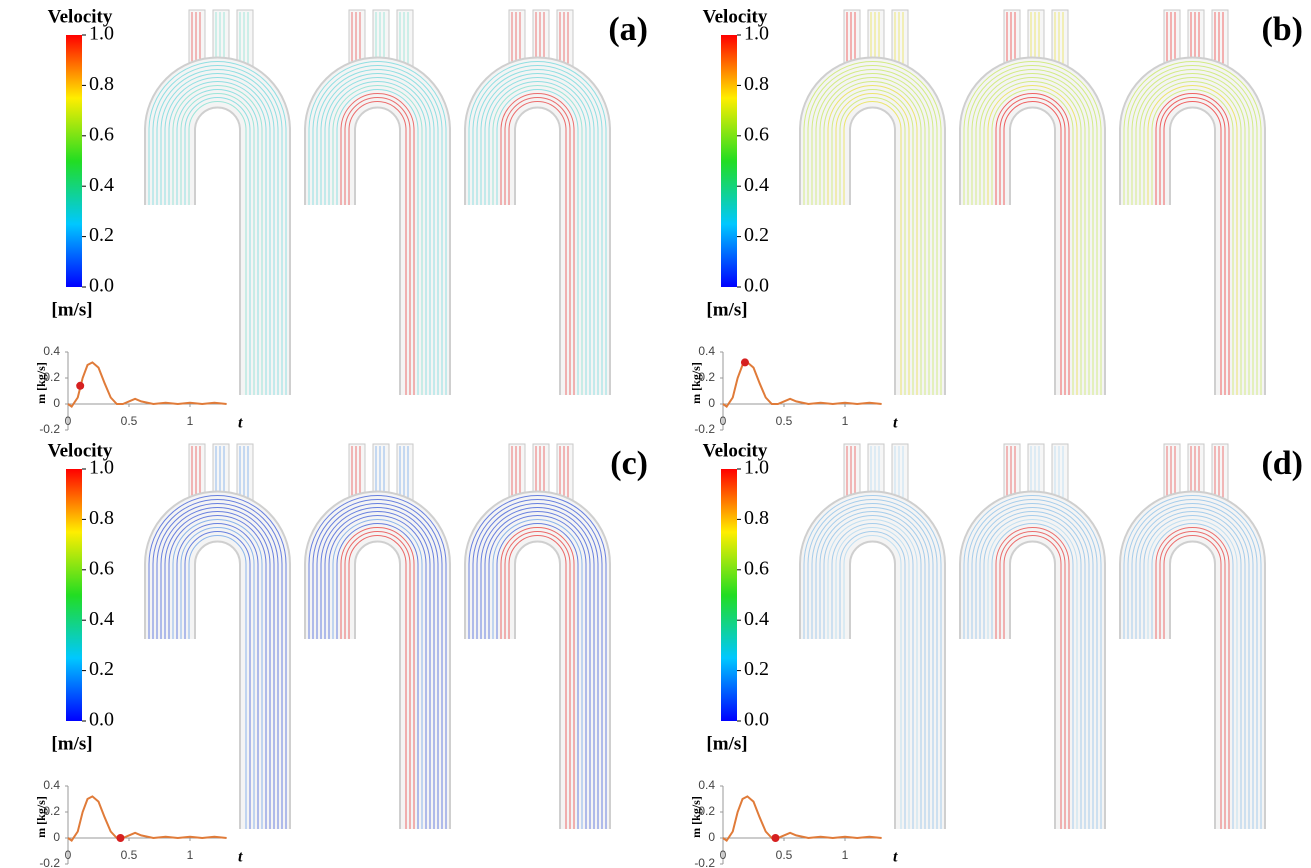 This screenshot has height=868, width=1311. I want to click on colorbar-title: Velocity, so click(80, 16).